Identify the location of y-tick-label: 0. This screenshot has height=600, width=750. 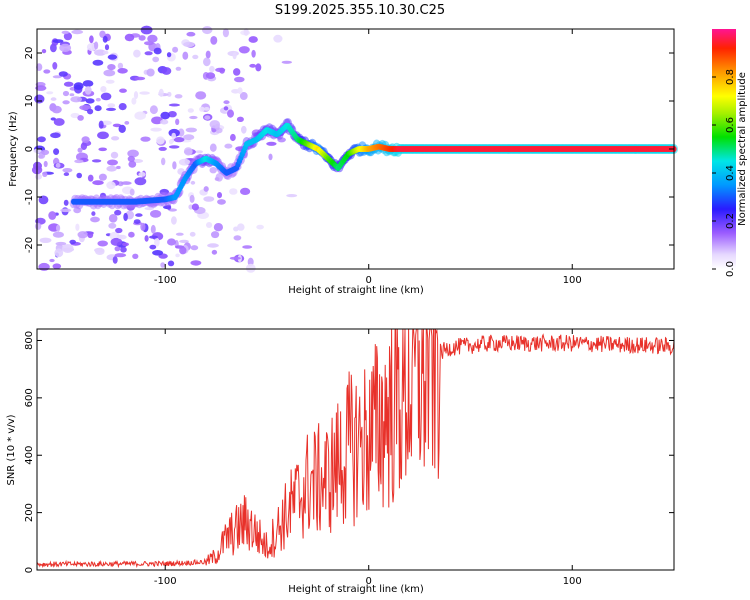
(29, 149).